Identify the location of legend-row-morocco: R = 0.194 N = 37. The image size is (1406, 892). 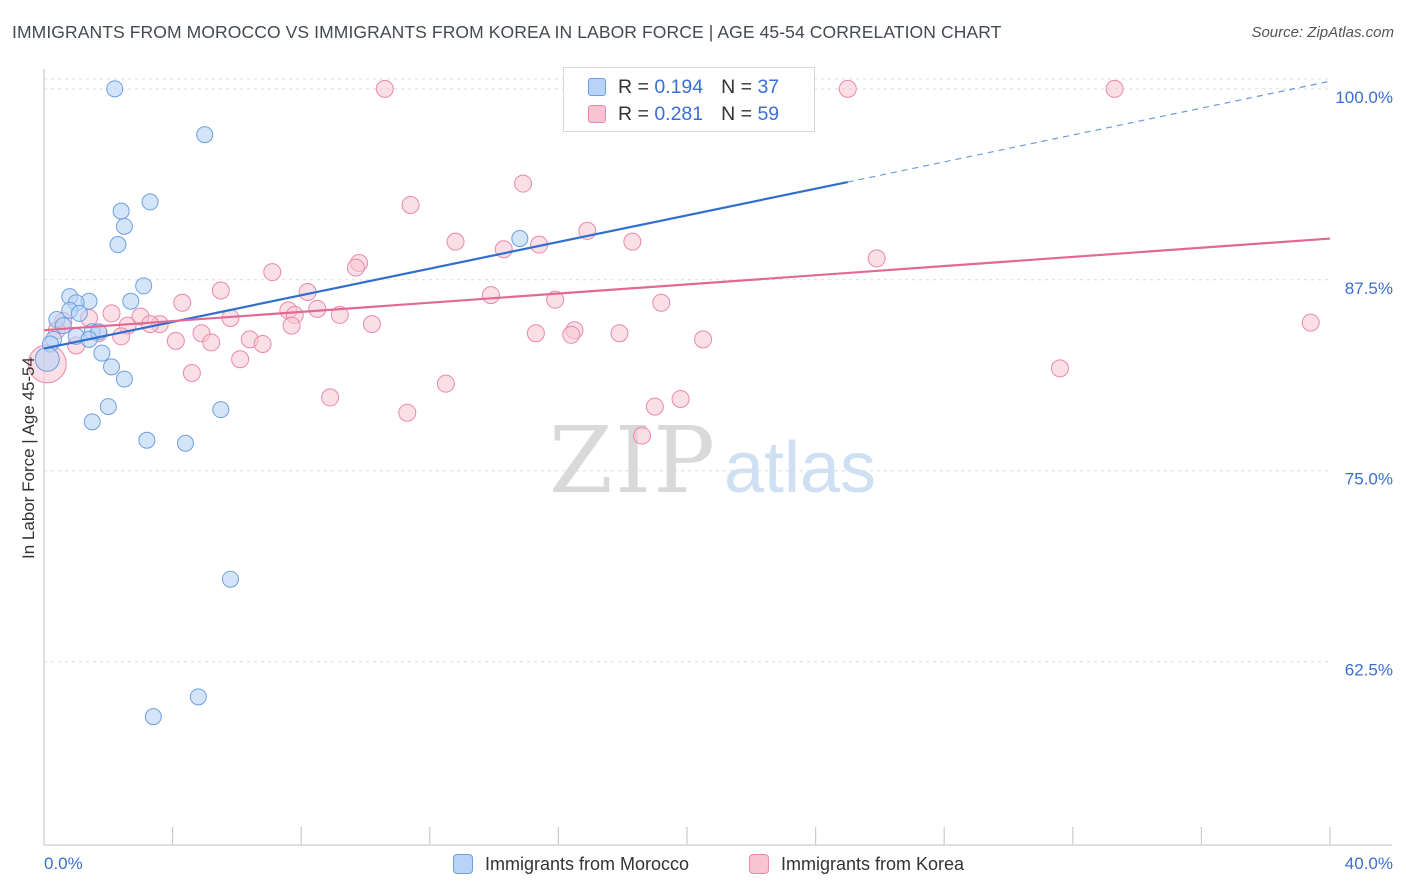
(683, 87).